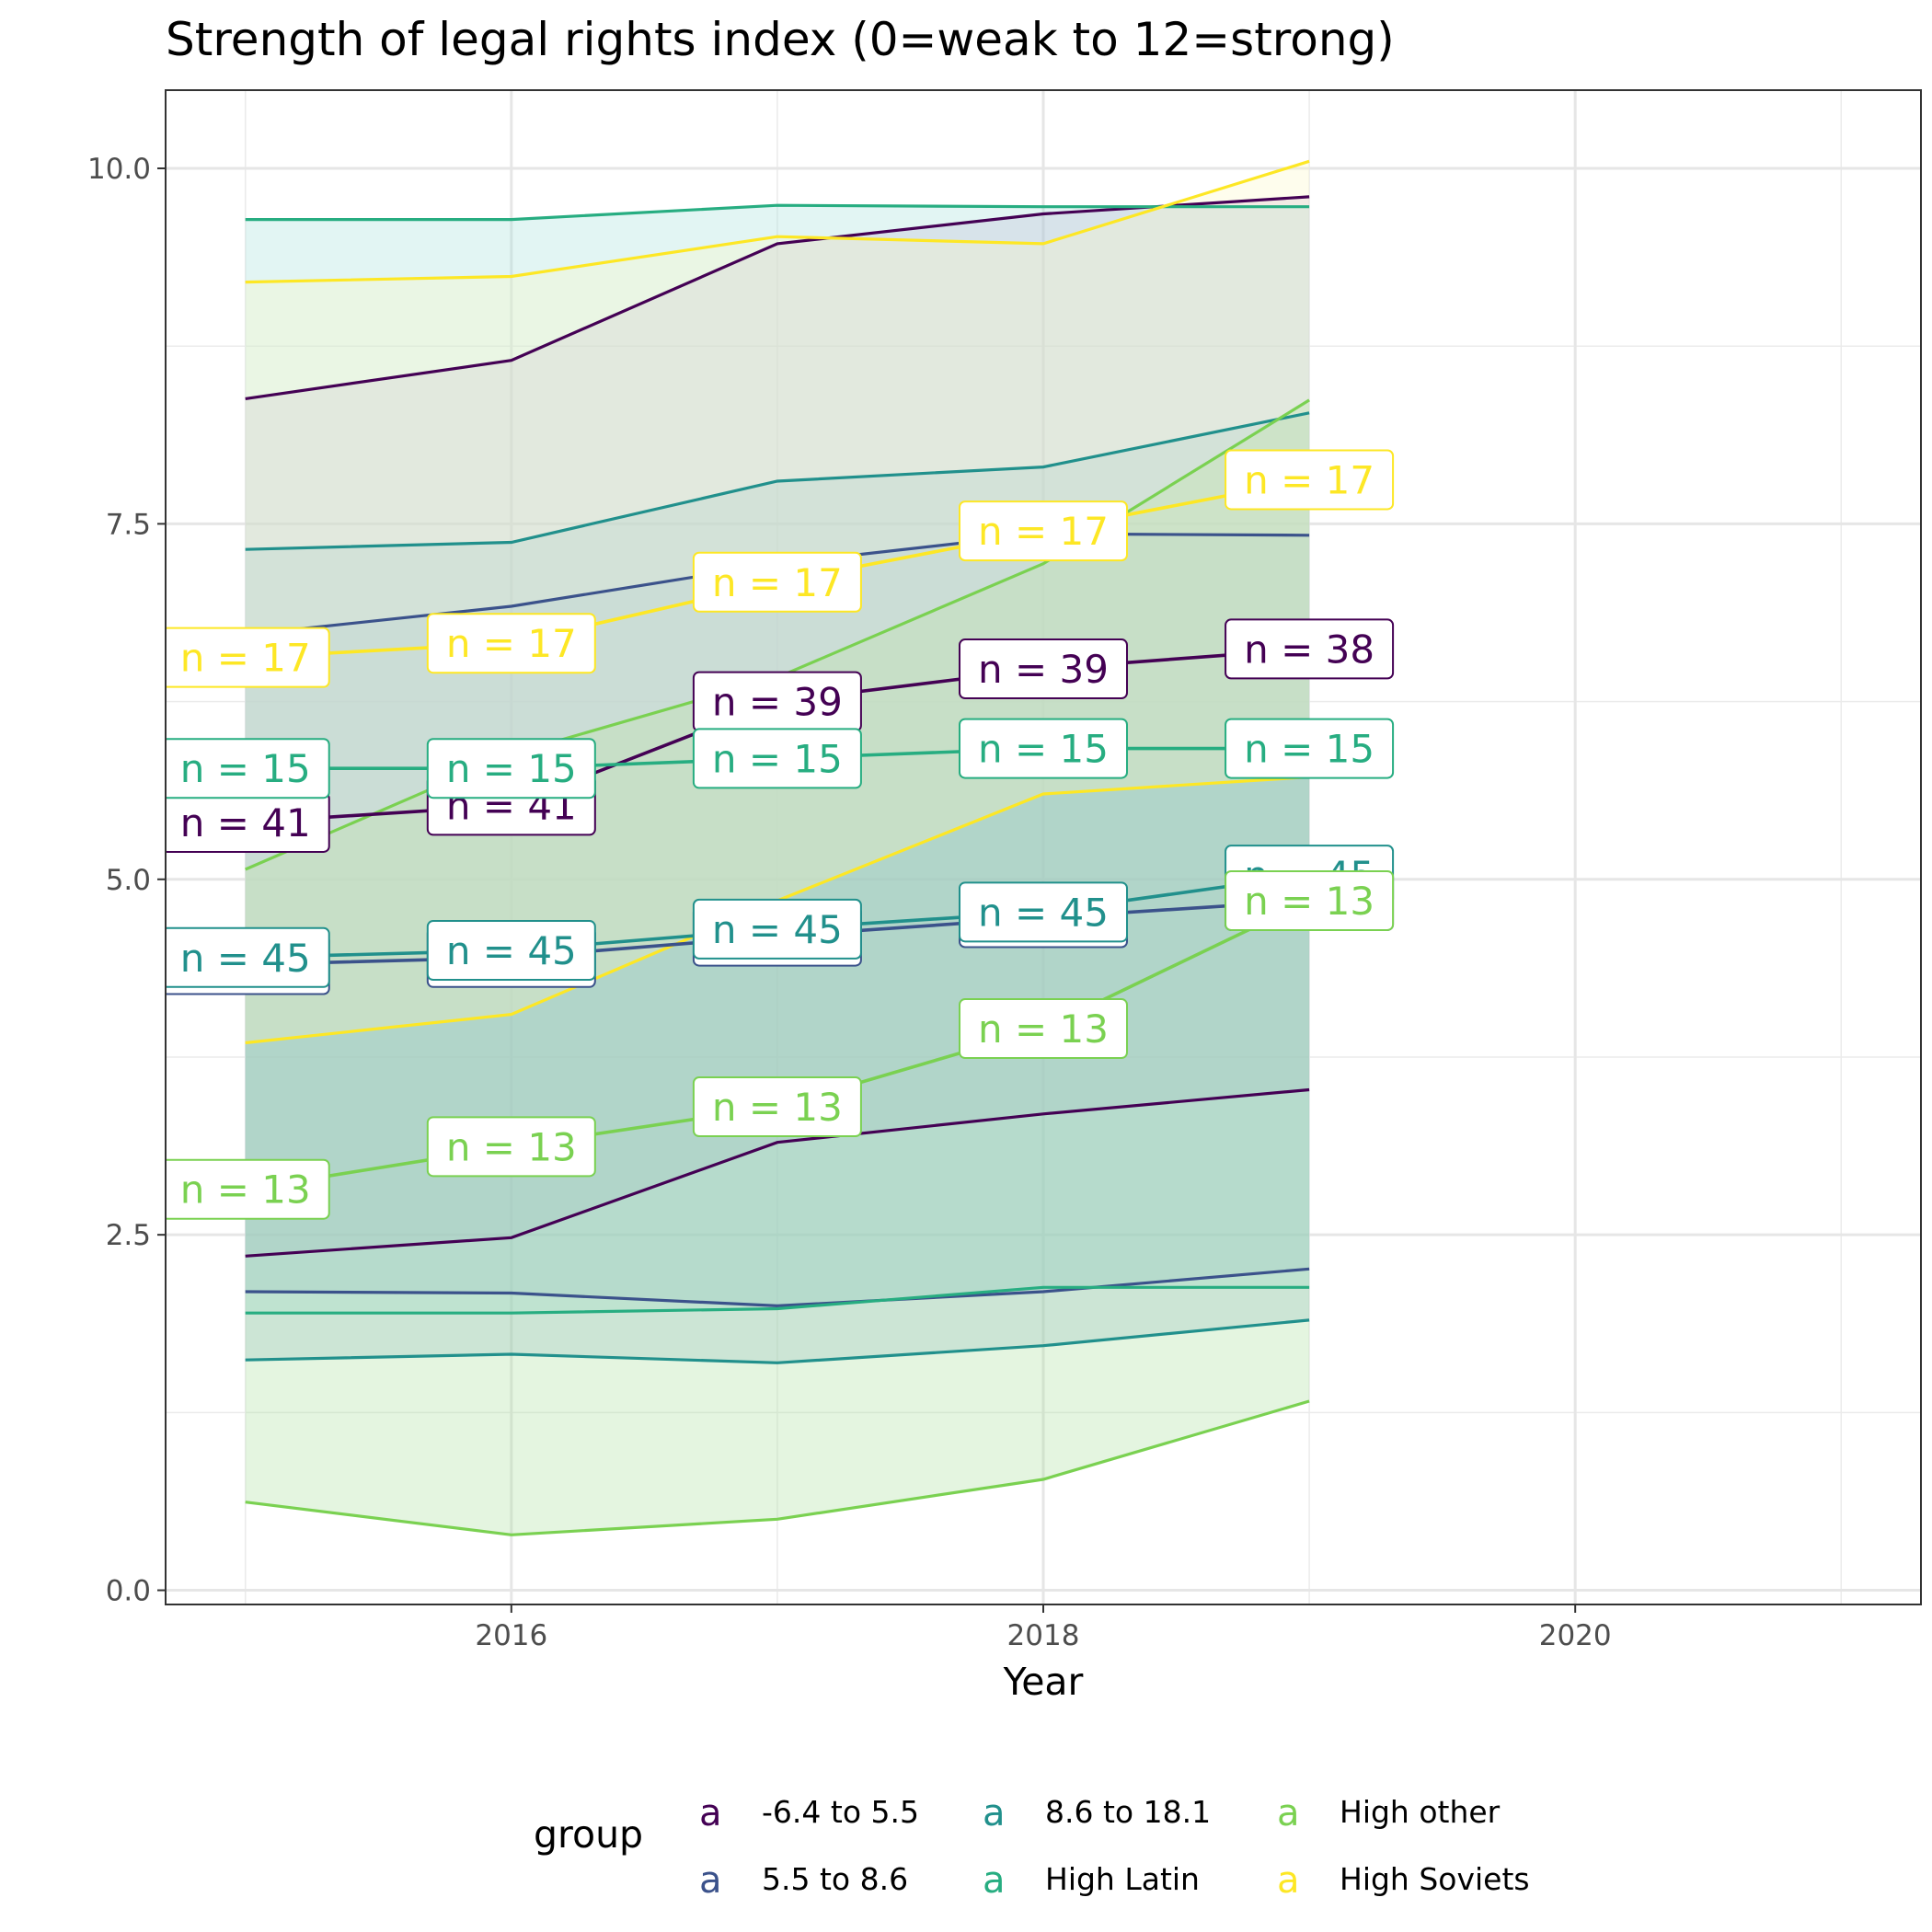 The image size is (1932, 1932). What do you see at coordinates (1435, 1879) in the screenshot?
I see `legend-label: High Soviets` at bounding box center [1435, 1879].